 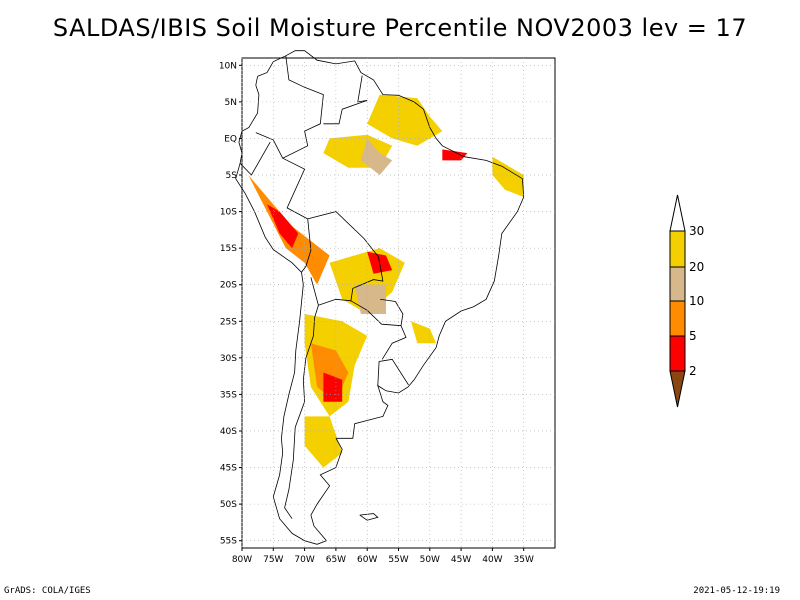 I want to click on shade-paraguay-tan, so click(x=370, y=299).